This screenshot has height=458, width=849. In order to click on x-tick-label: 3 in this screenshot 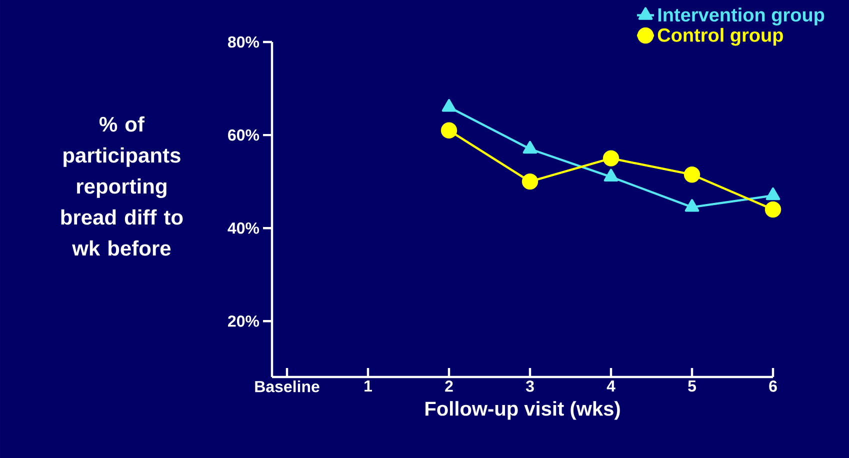, I will do `click(530, 386)`.